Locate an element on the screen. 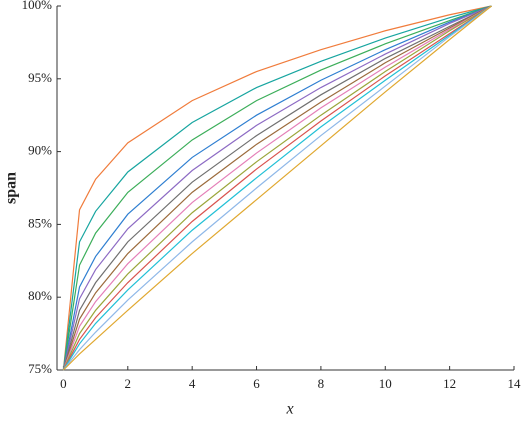  x-axis-label: x is located at coordinates (289, 409).